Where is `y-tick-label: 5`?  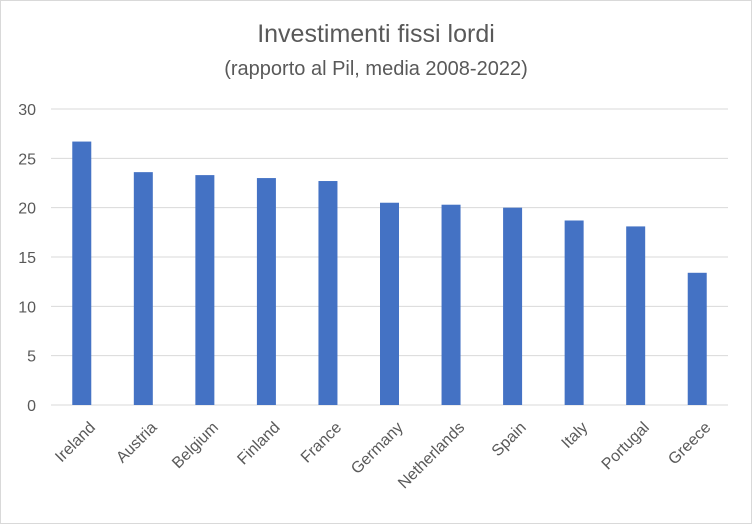 y-tick-label: 5 is located at coordinates (31, 357).